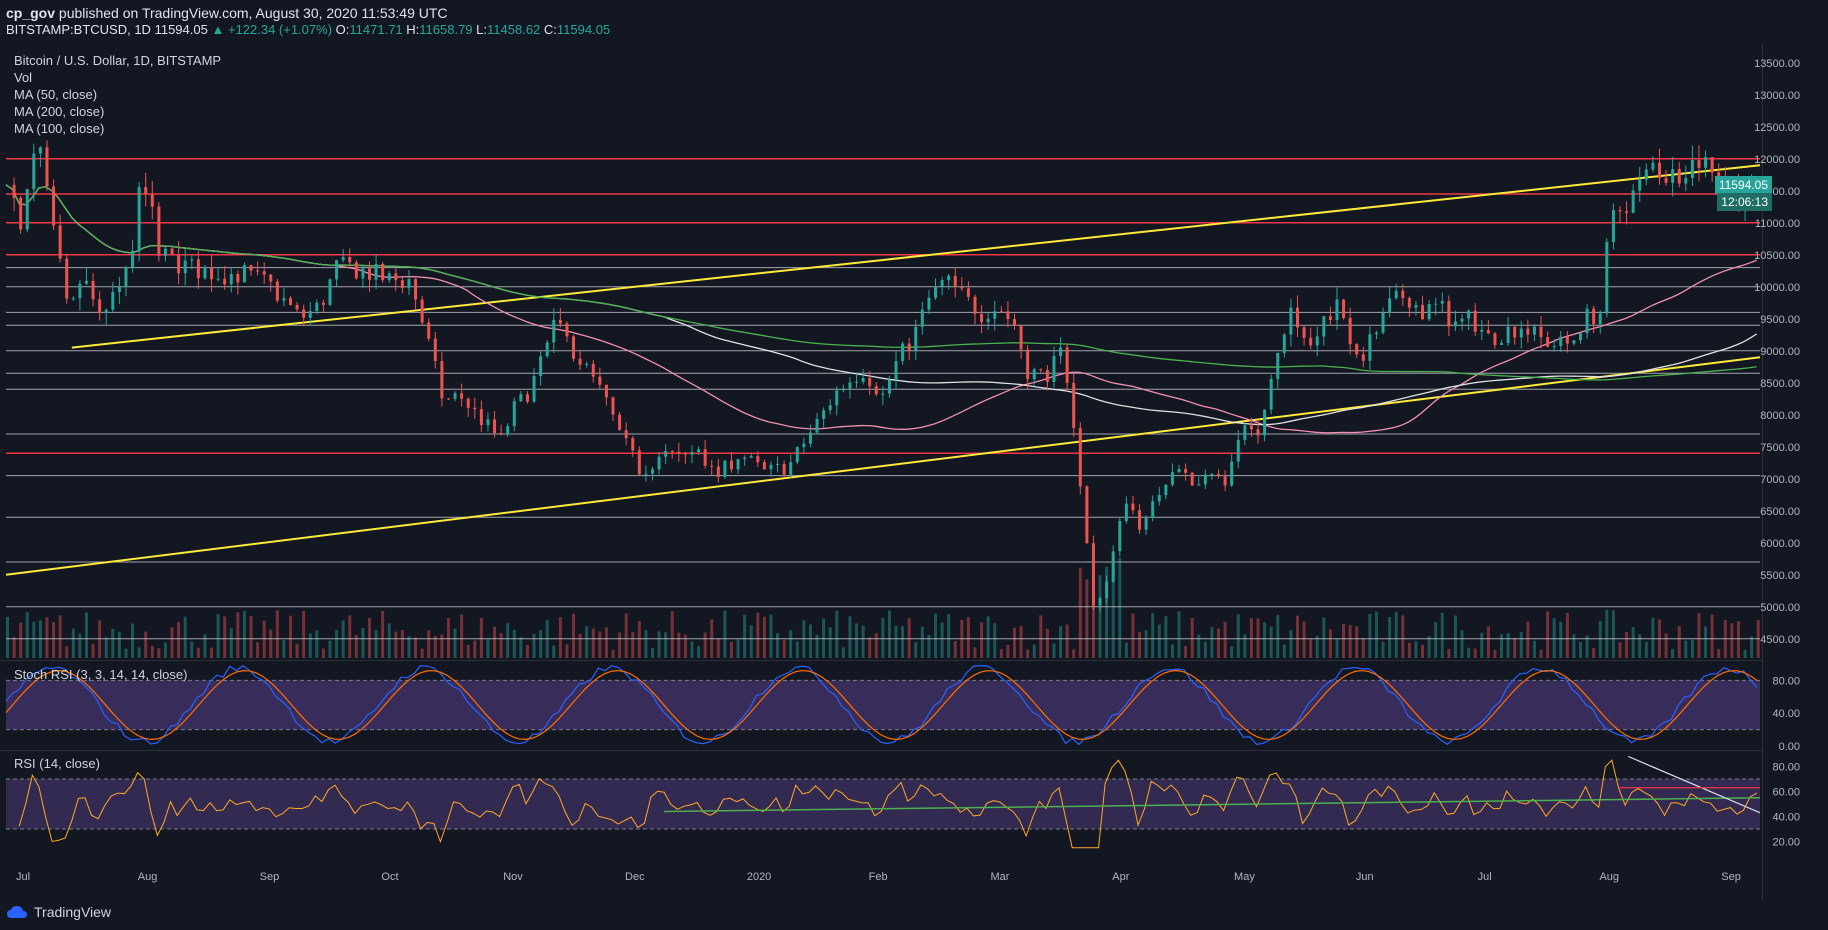  What do you see at coordinates (59, 111) in the screenshot?
I see `legend-ma200: MA (200, close)` at bounding box center [59, 111].